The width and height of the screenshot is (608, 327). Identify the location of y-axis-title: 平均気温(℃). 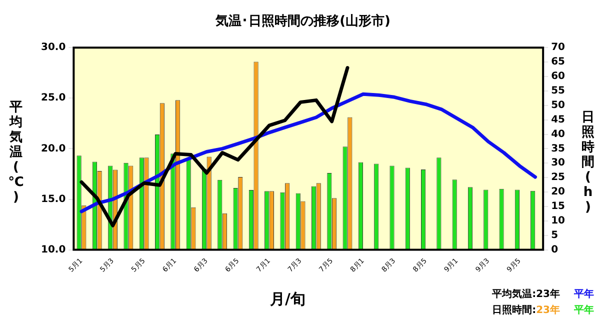
(16, 152).